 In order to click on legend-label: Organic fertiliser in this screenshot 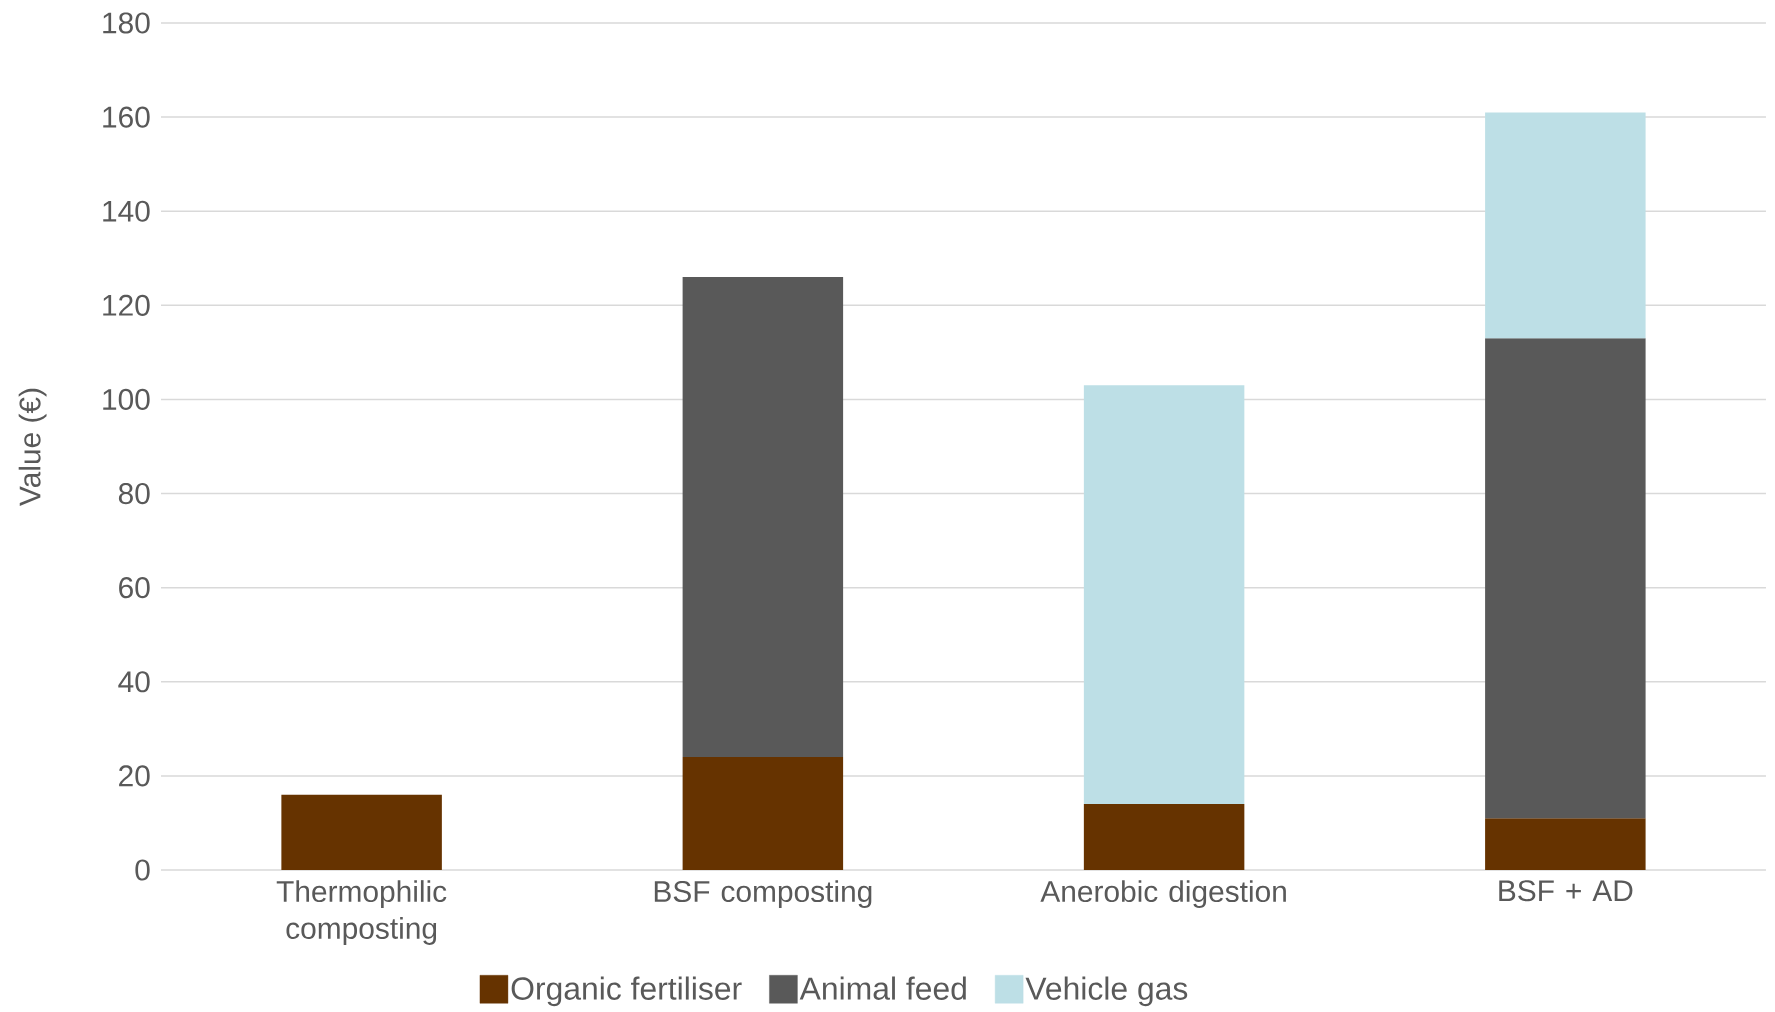, I will do `click(626, 991)`.